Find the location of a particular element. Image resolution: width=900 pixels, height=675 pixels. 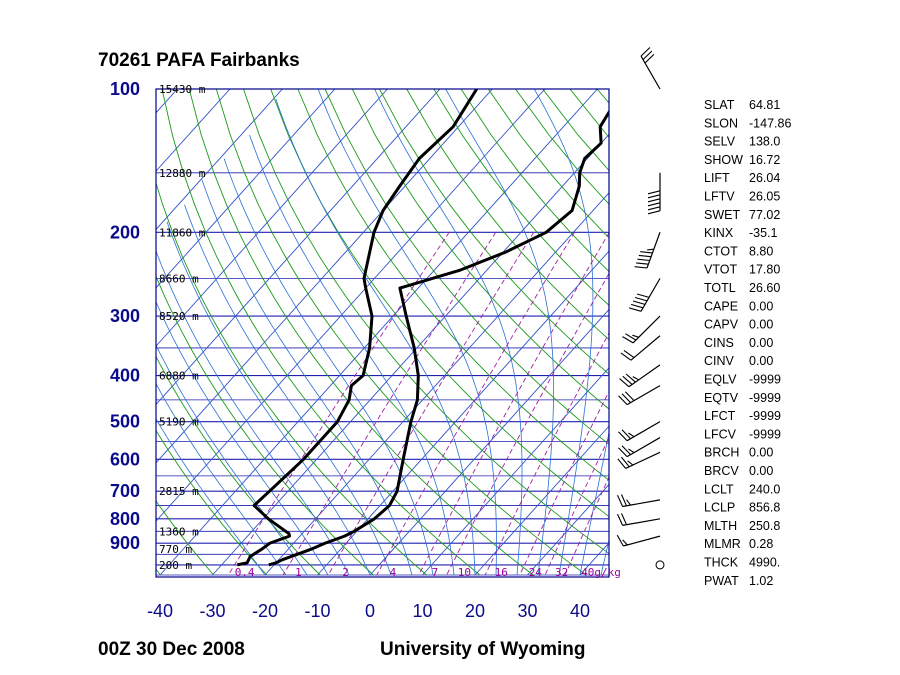

temperature-tick-label: -10 is located at coordinates (317, 611).